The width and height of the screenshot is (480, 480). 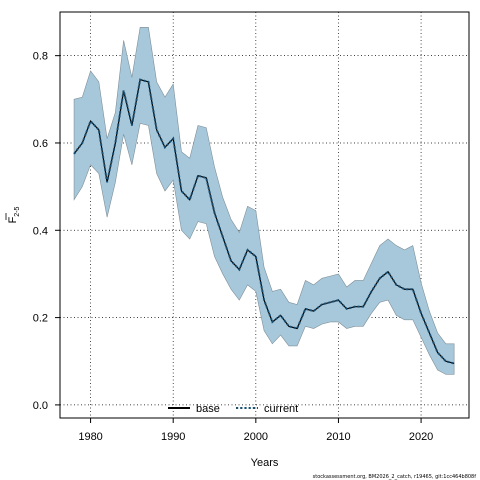 What do you see at coordinates (13, 219) in the screenshot?
I see `y-axis-title-main: F` at bounding box center [13, 219].